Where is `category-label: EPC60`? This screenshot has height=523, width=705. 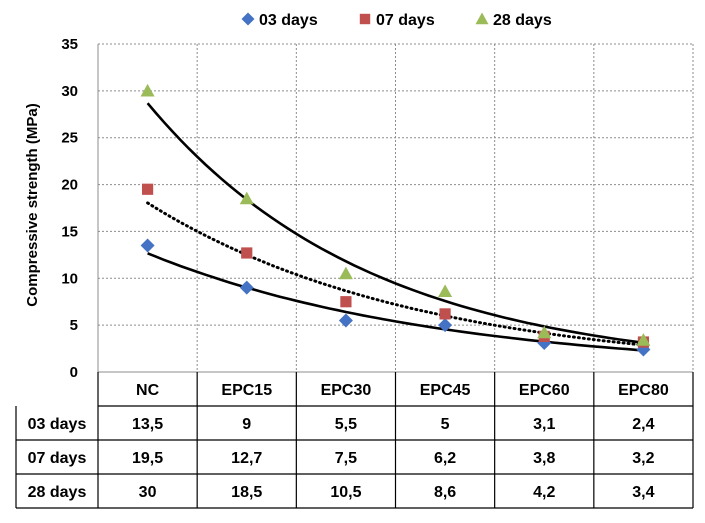
category-label: EPC60 is located at coordinates (544, 390).